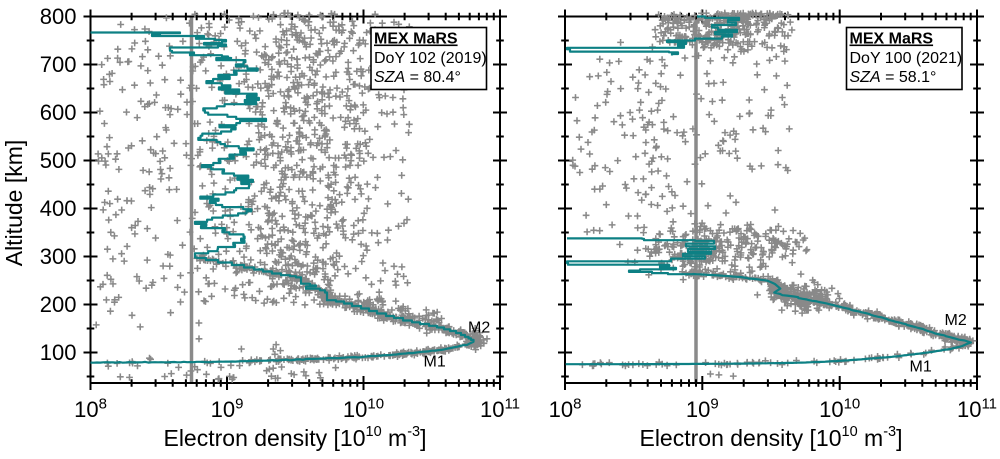 The width and height of the screenshot is (1000, 459). Describe the element at coordinates (702, 409) in the screenshot. I see `svg-text: 10⁹` at that location.